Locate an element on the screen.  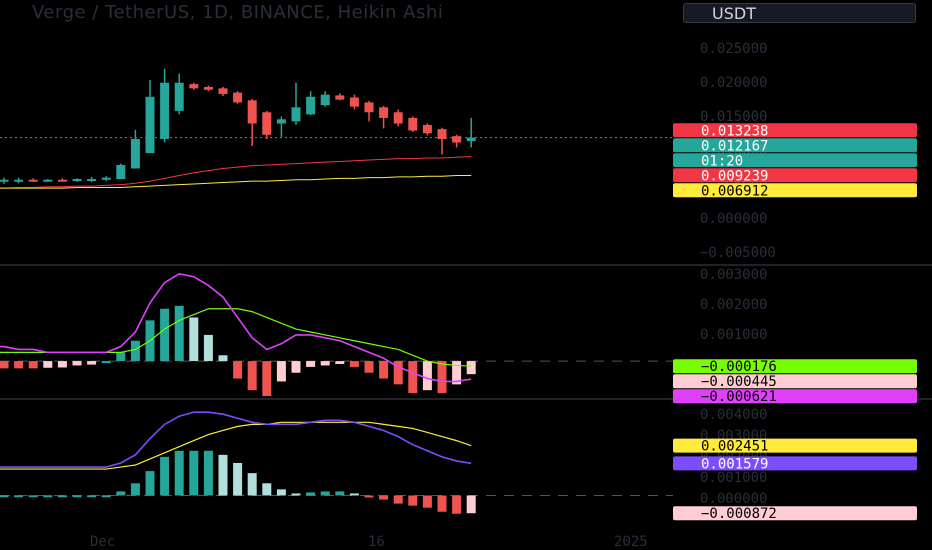
time-axis-label: 16 is located at coordinates (376, 542).